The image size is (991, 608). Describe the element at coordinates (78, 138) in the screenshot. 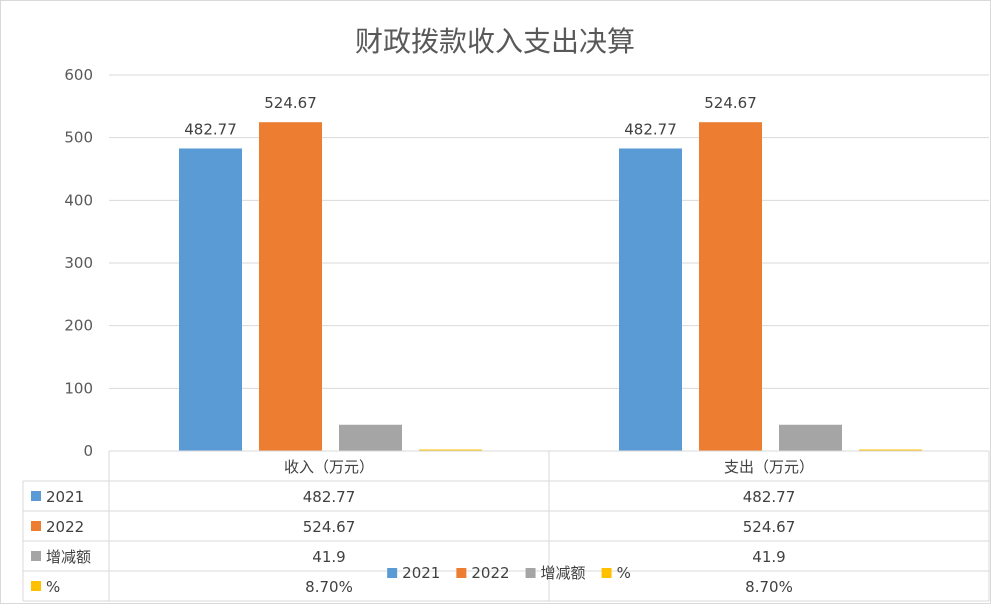

I see `y-tick-label: 500` at that location.